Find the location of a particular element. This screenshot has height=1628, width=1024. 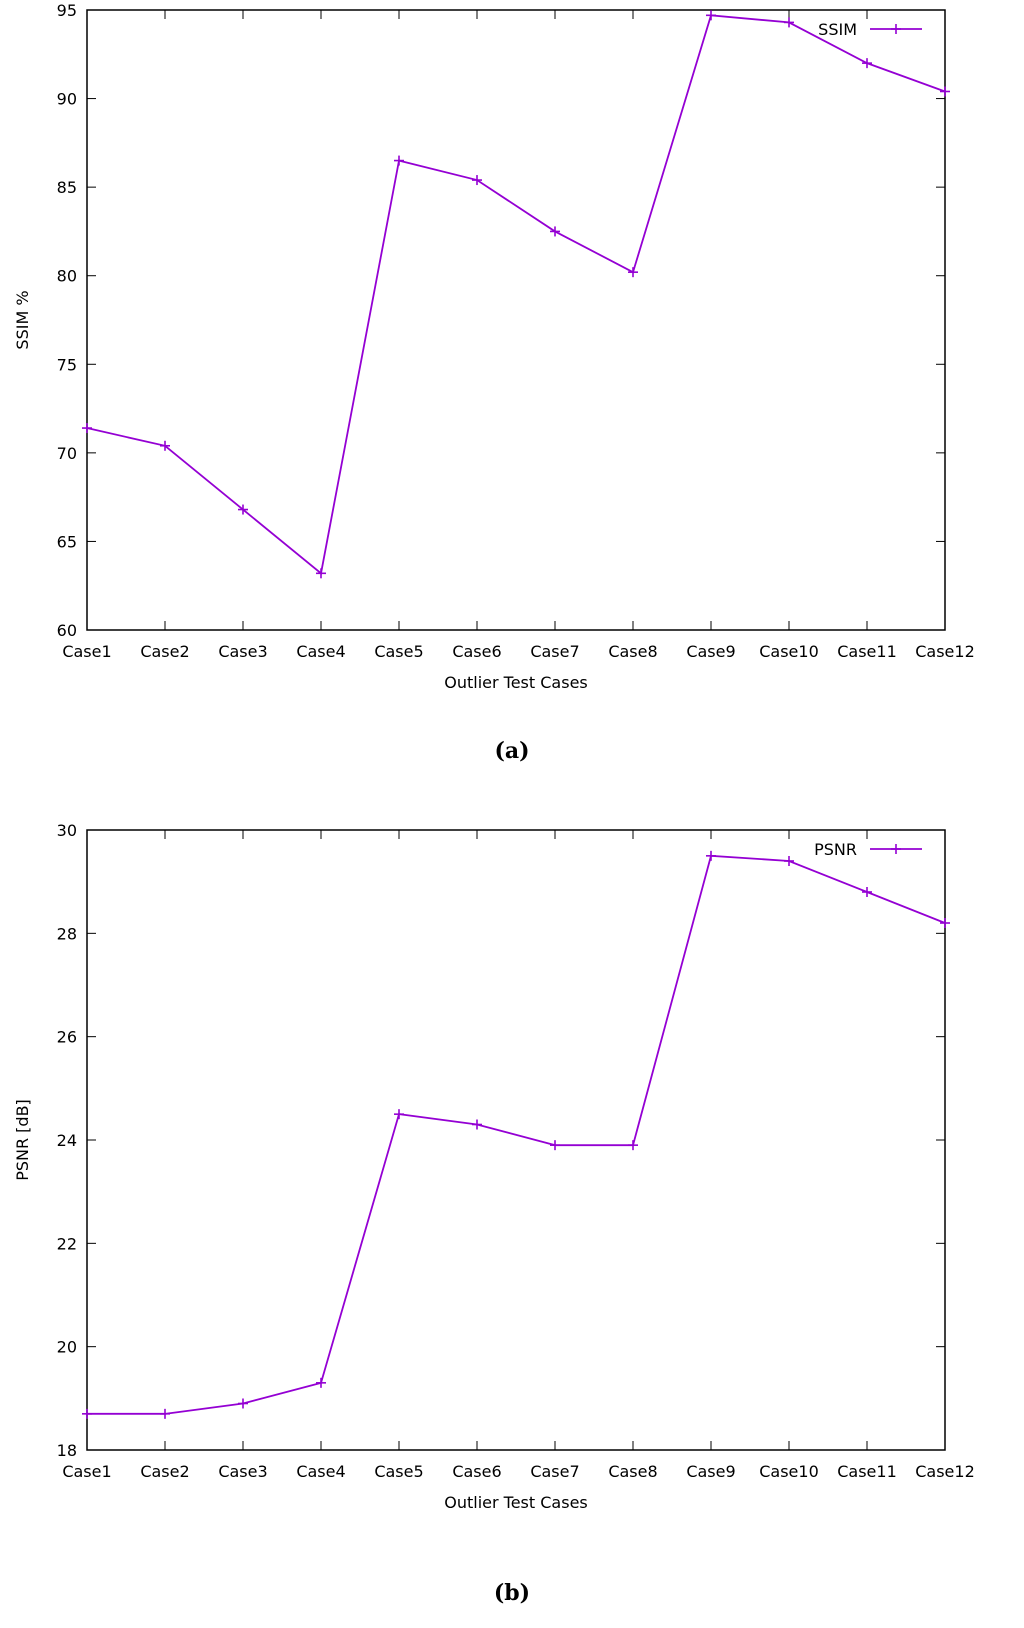

y-axis-label: PSNR [dB] is located at coordinates (22, 1140).